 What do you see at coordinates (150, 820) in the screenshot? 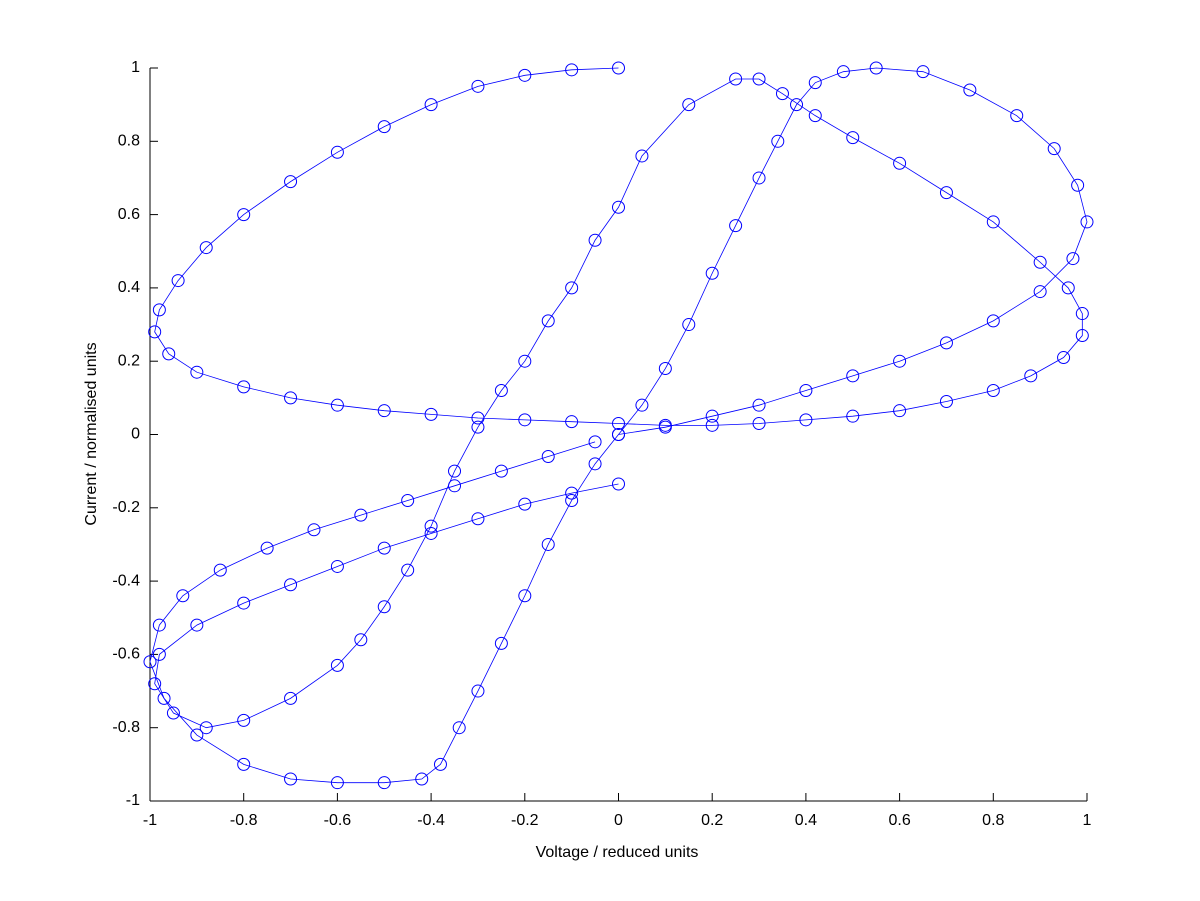
I see `x-tick-label: -1` at bounding box center [150, 820].